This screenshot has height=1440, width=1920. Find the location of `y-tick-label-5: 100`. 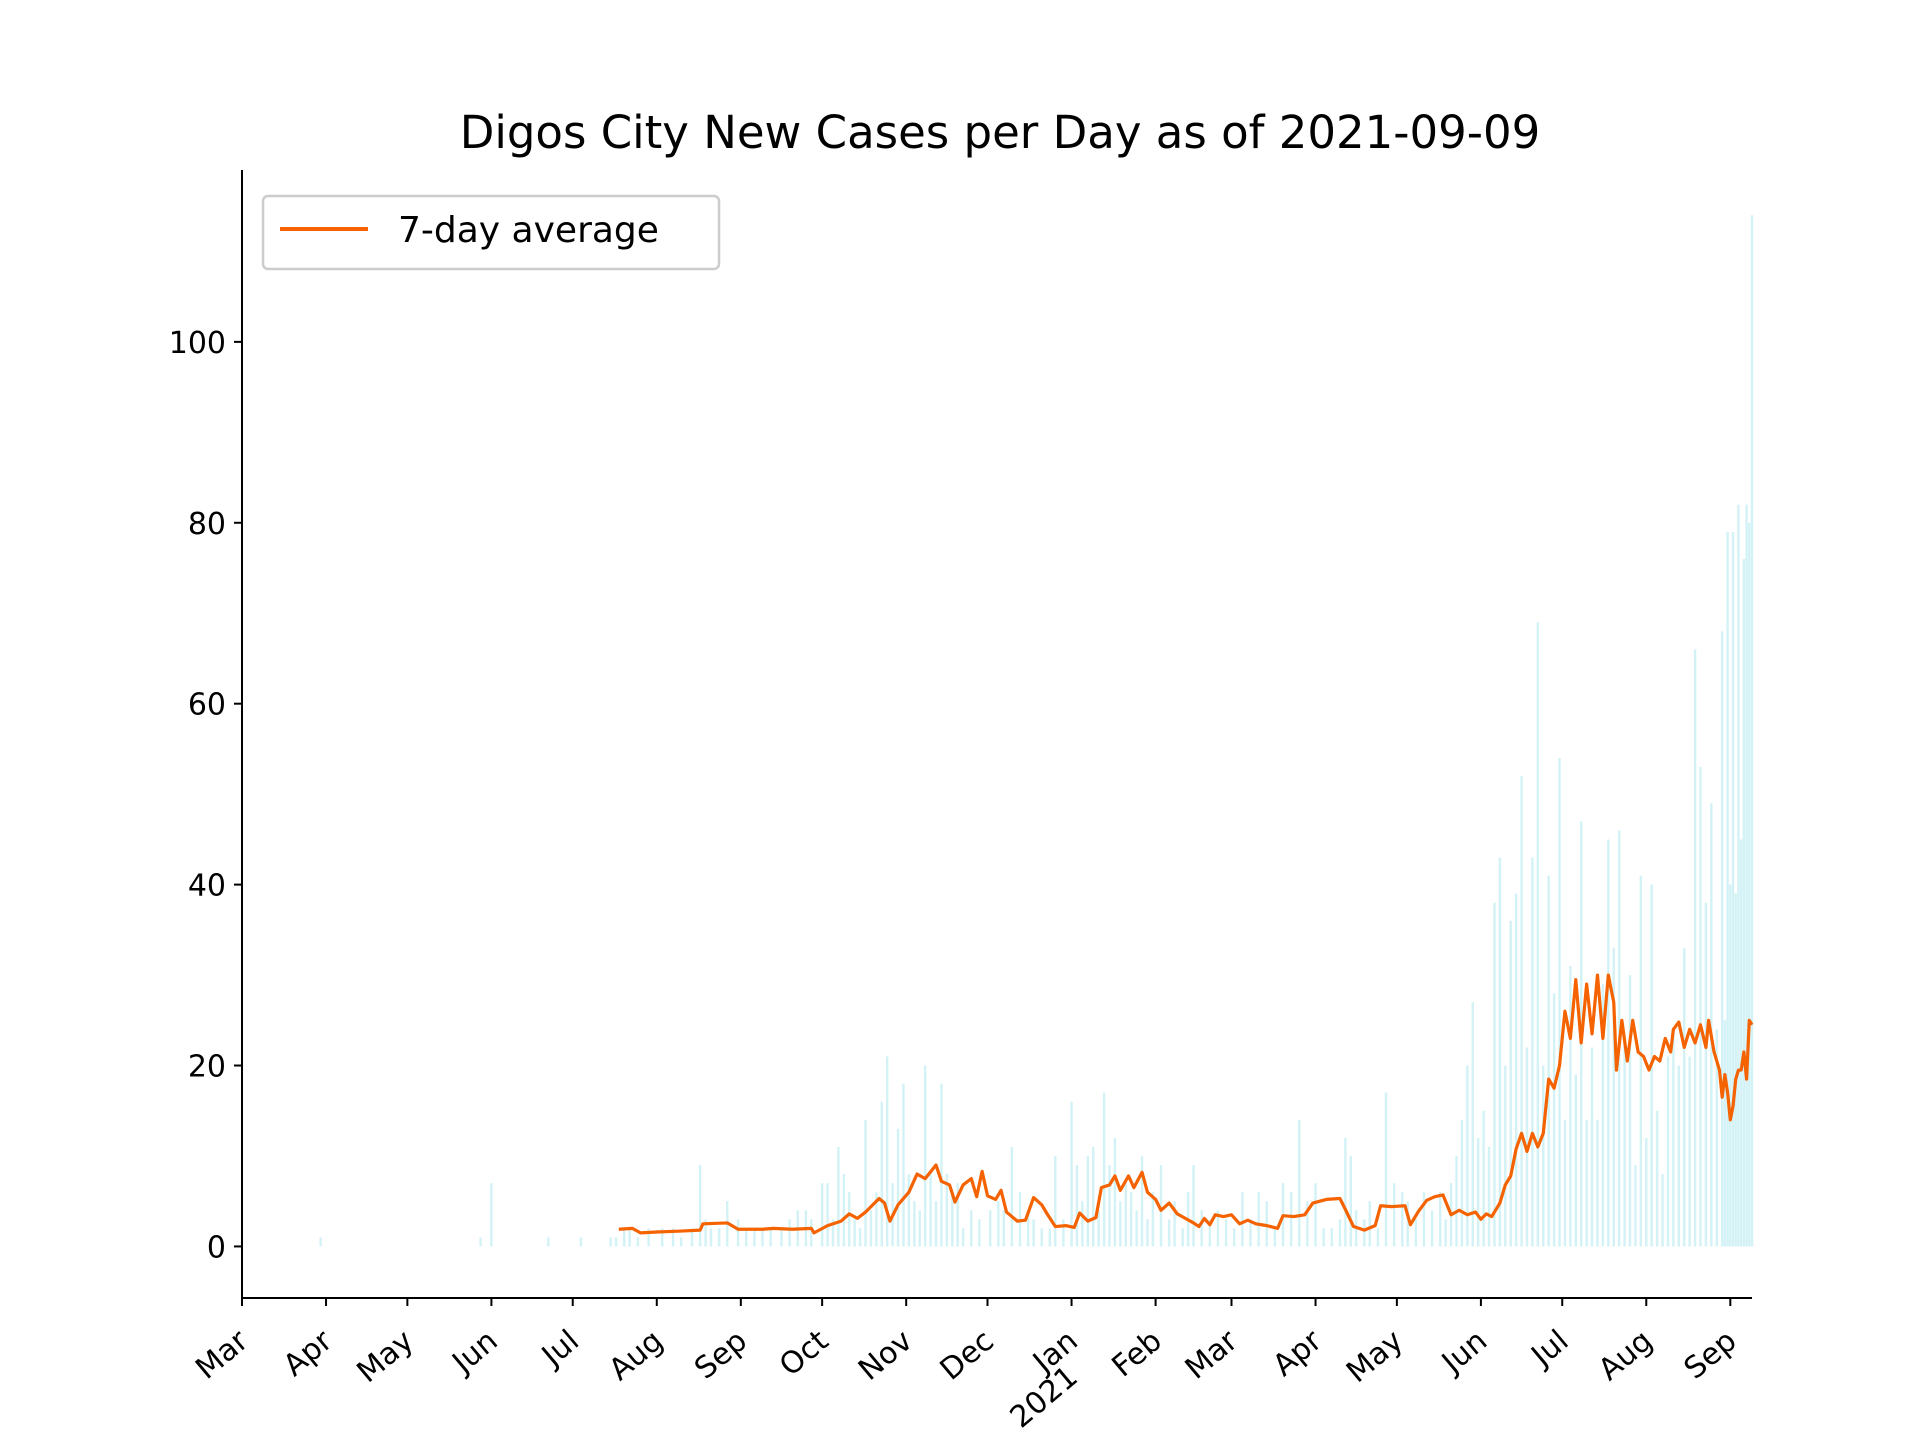

y-tick-label-5: 100 is located at coordinates (197, 343).